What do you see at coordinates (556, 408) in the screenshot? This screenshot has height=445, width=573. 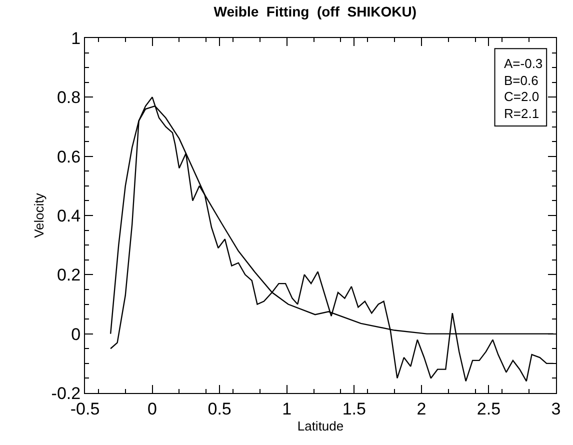 I see `x-tick-label: 3` at bounding box center [556, 408].